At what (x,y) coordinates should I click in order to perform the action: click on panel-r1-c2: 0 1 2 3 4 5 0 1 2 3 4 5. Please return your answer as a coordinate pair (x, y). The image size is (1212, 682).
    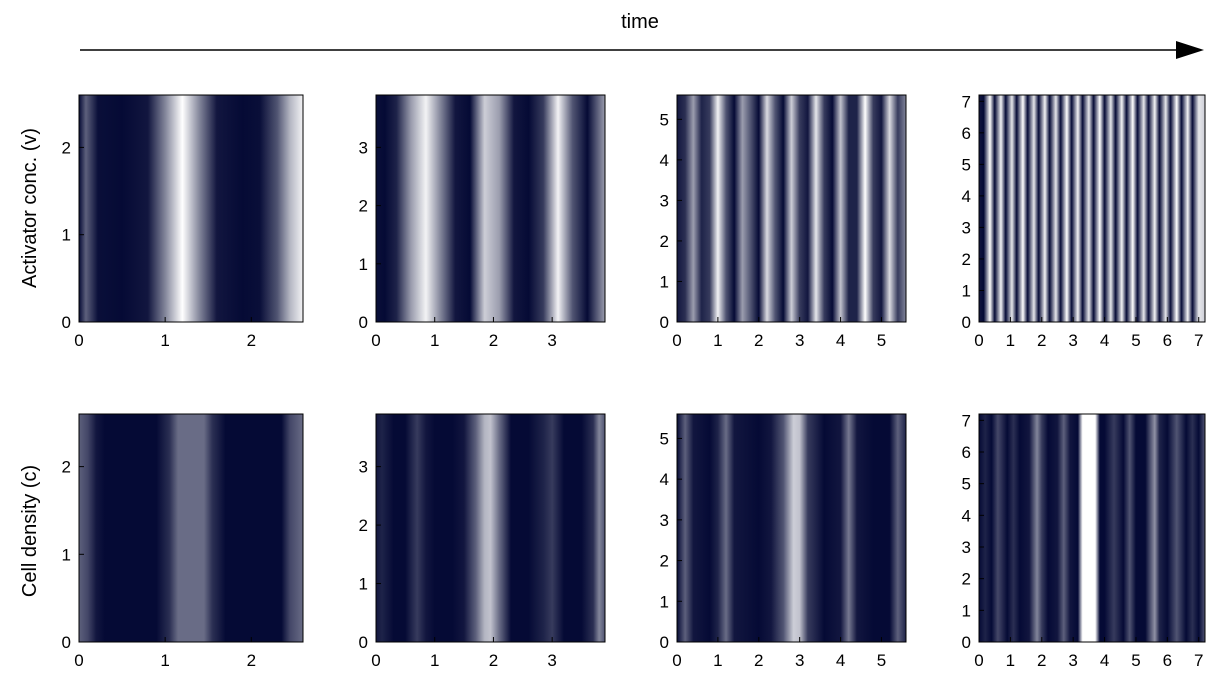
    Looking at the image, I should click on (783, 541).